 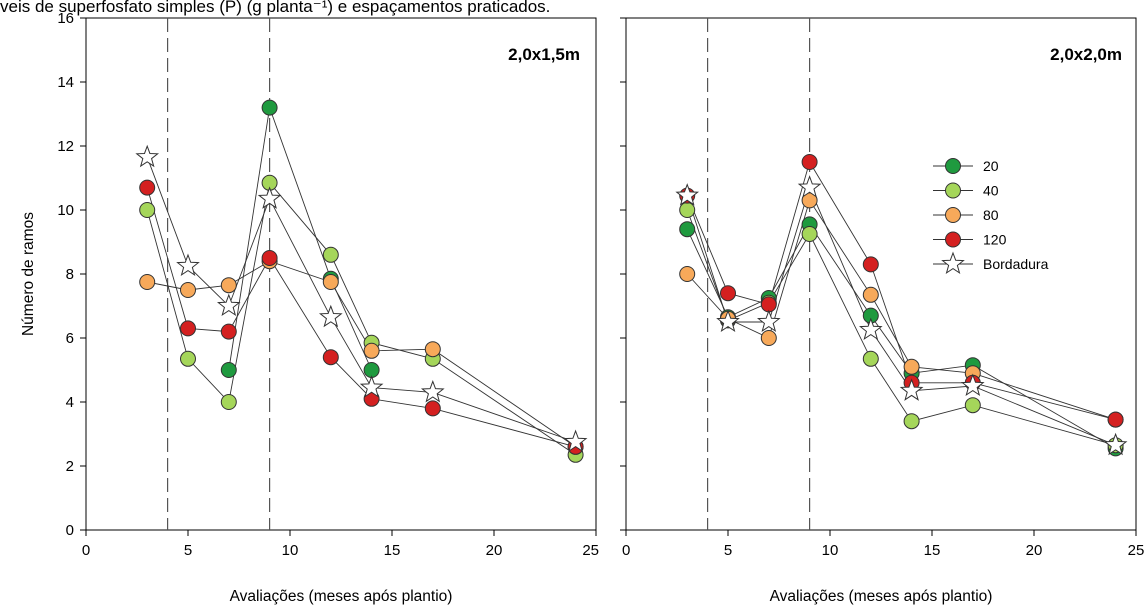 I want to click on y-tick-label: 8, so click(x=70, y=274).